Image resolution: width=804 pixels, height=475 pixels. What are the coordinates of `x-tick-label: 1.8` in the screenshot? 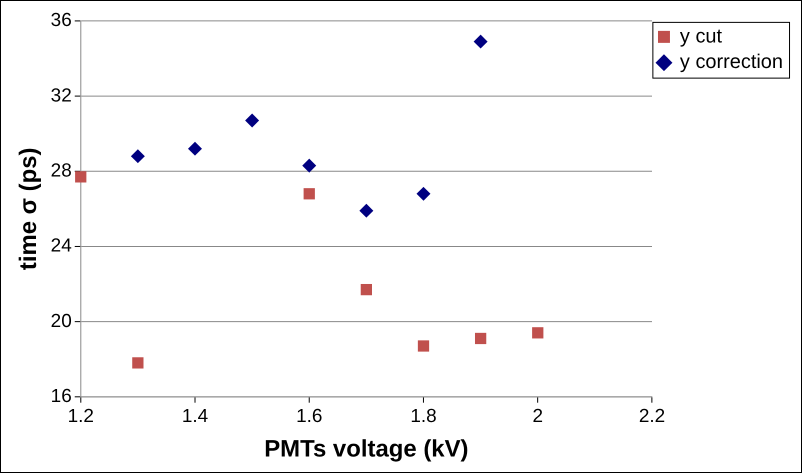 It's located at (423, 417).